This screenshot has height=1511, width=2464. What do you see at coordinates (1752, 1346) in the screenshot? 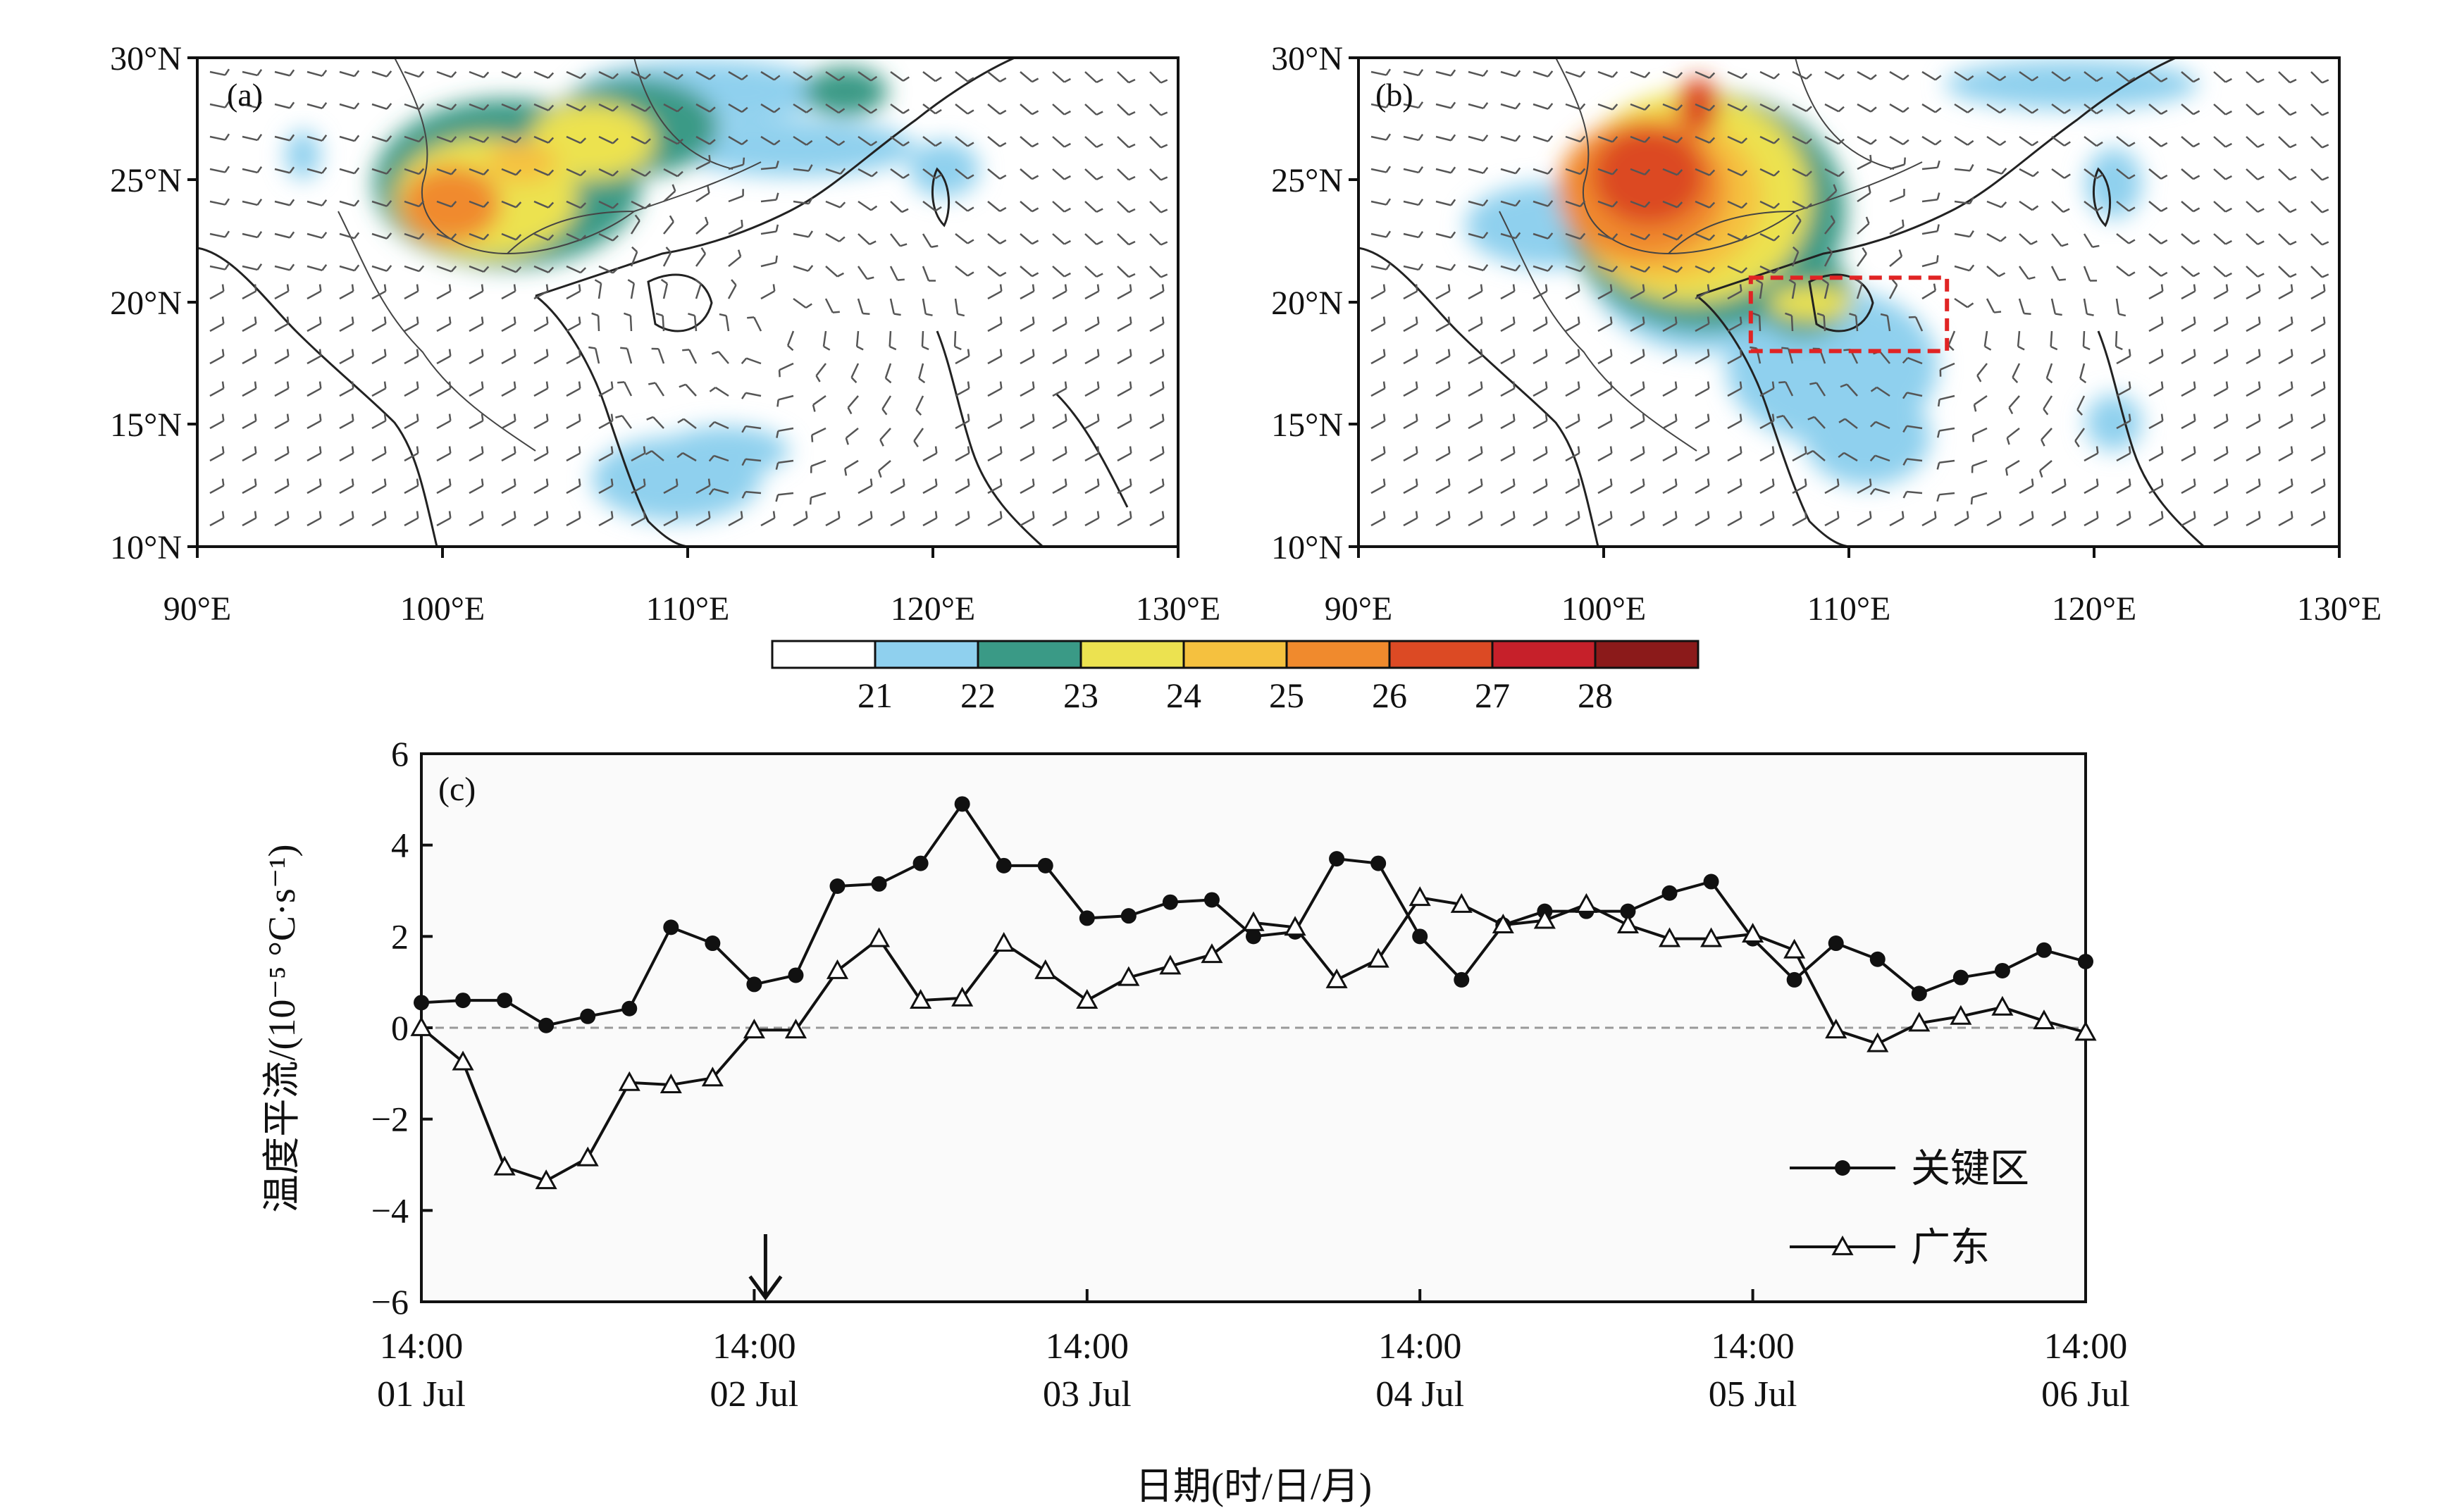
I see `x-tick-time: 14:00` at bounding box center [1752, 1346].